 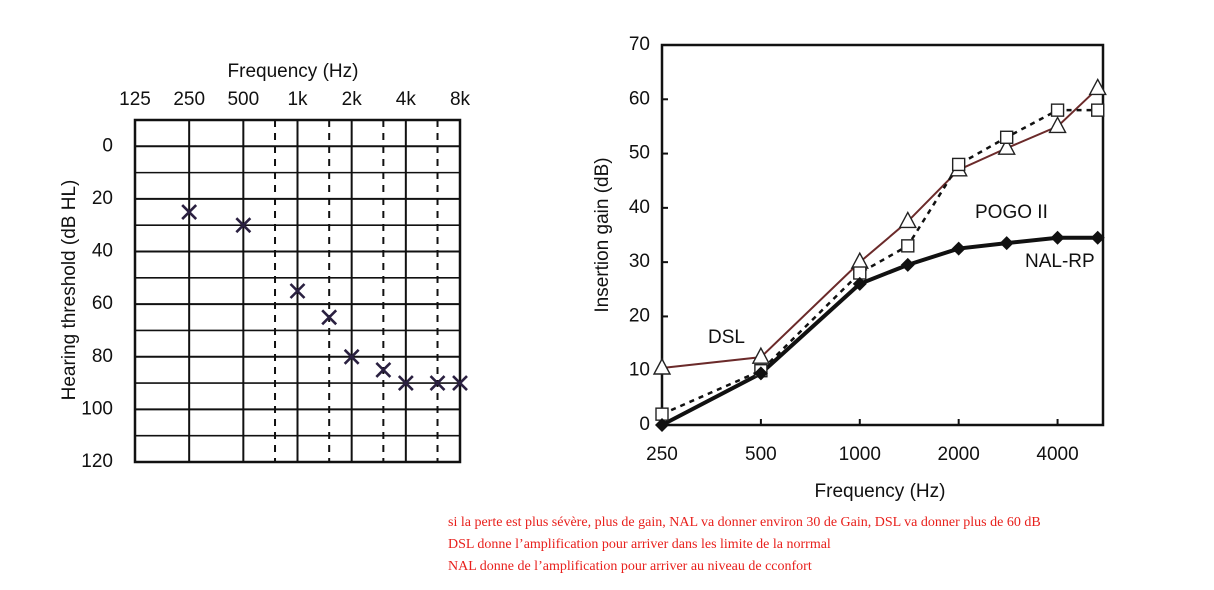 What do you see at coordinates (959, 454) in the screenshot?
I see `x-tick-label: 2000` at bounding box center [959, 454].